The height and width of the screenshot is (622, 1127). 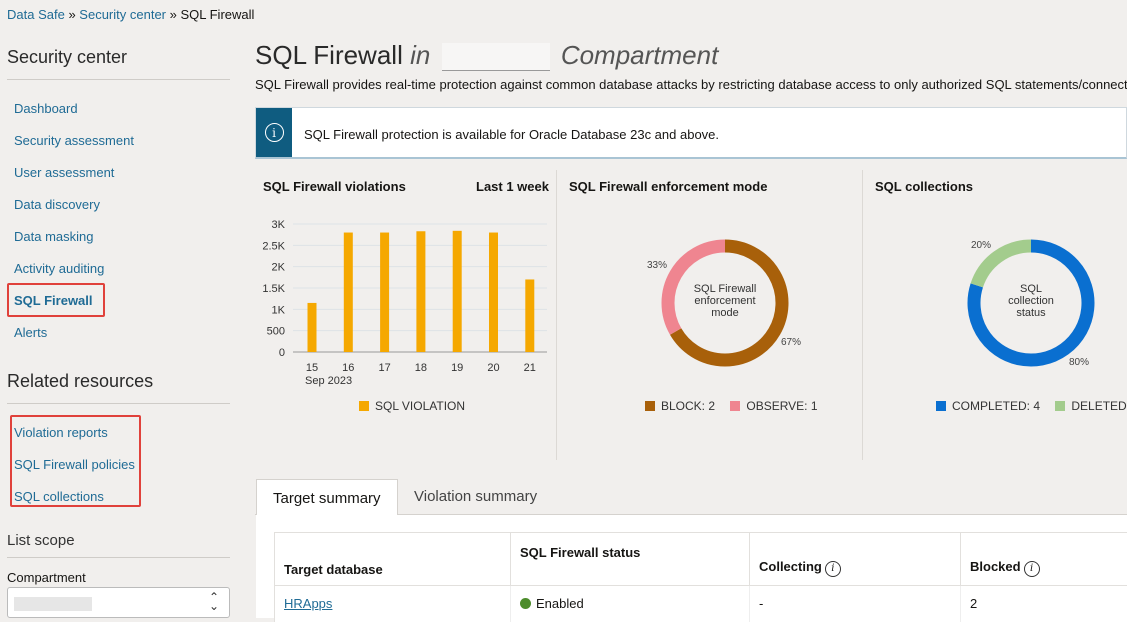 What do you see at coordinates (41, 540) in the screenshot?
I see `scope-title: List scope` at bounding box center [41, 540].